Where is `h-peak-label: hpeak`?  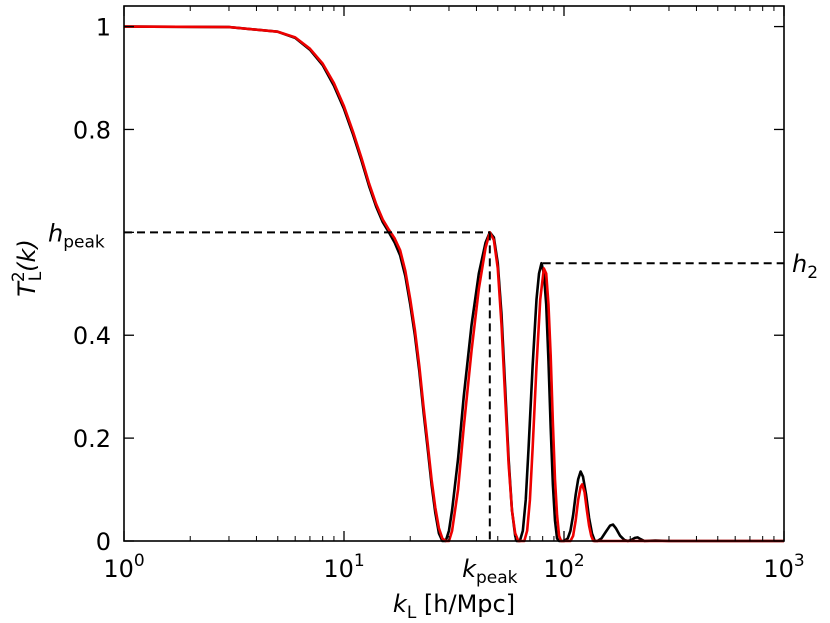 h-peak-label: hpeak is located at coordinates (76, 235).